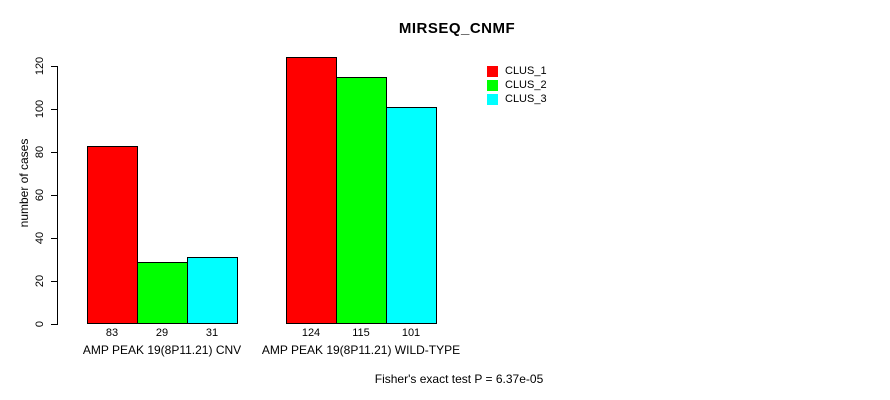 This screenshot has height=400, width=890. I want to click on bar-value-label: 124, so click(311, 333).